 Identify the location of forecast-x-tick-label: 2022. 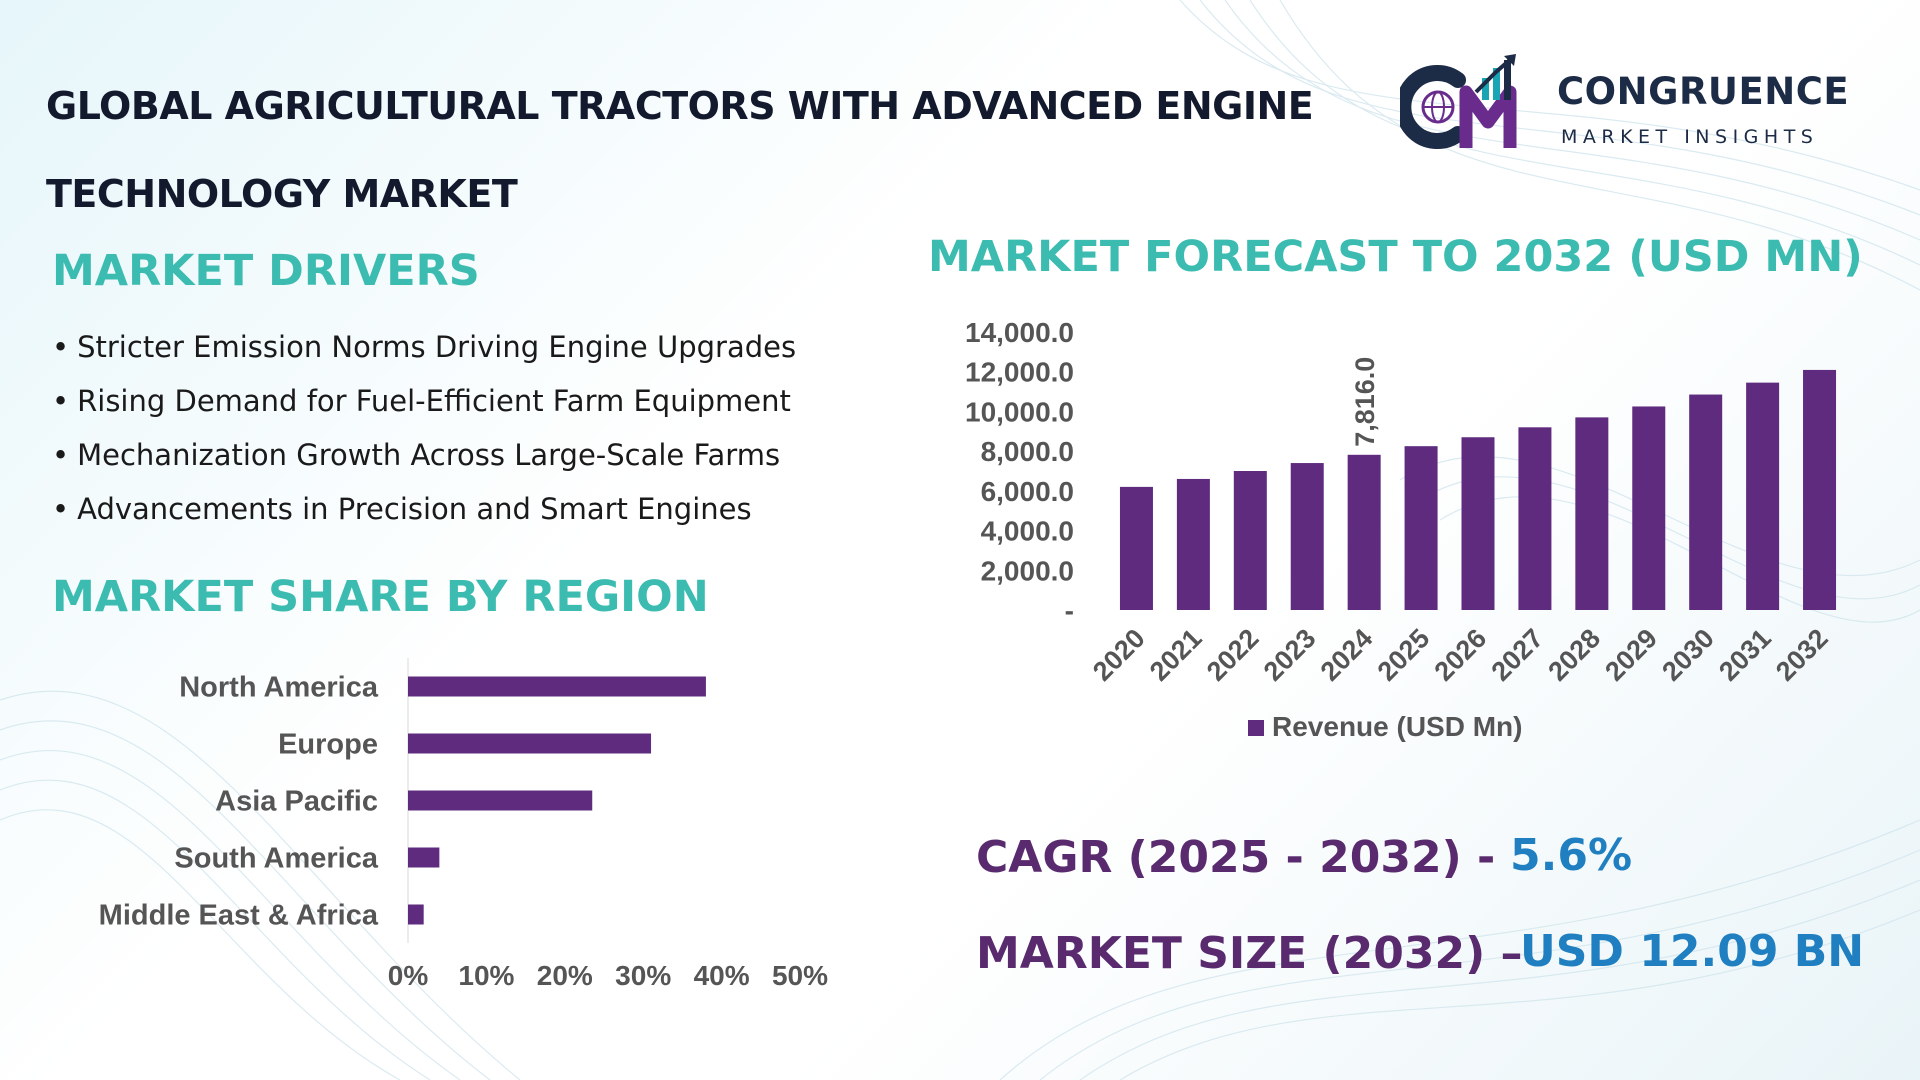
(1233, 655).